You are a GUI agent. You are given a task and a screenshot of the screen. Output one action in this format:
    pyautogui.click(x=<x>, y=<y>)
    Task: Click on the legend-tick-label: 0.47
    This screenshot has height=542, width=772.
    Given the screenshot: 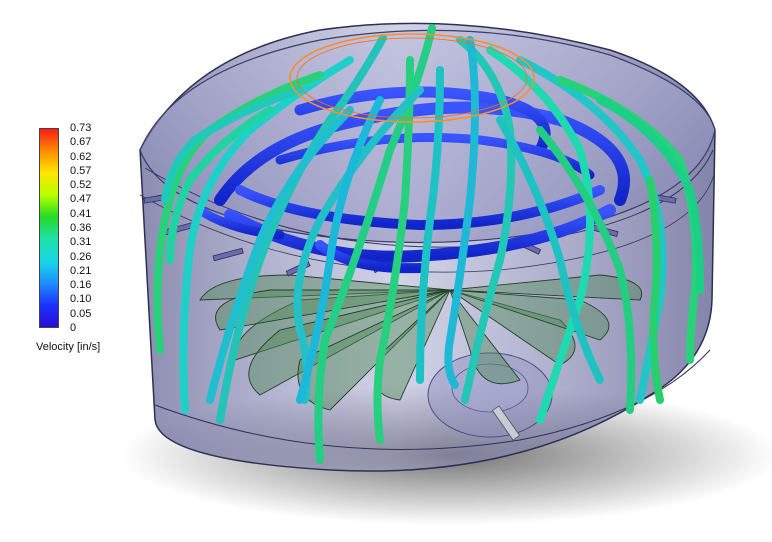 What is the action you would take?
    pyautogui.click(x=81, y=199)
    